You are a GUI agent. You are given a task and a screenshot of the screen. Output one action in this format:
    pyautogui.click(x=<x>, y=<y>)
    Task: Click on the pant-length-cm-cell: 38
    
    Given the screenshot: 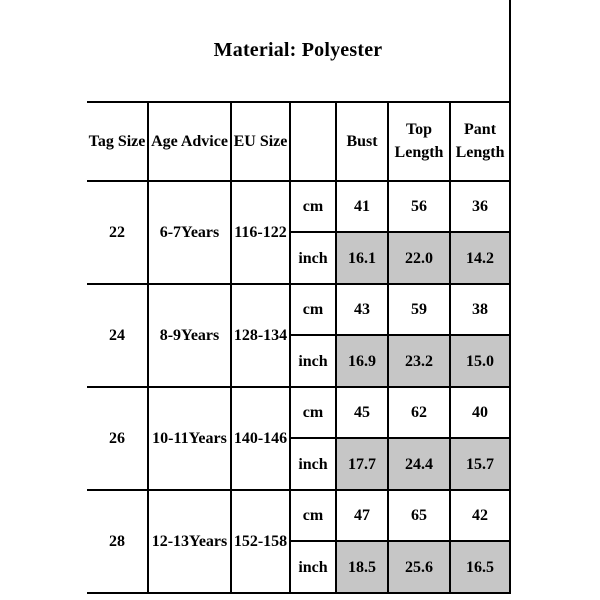 What is the action you would take?
    pyautogui.click(x=480, y=309)
    